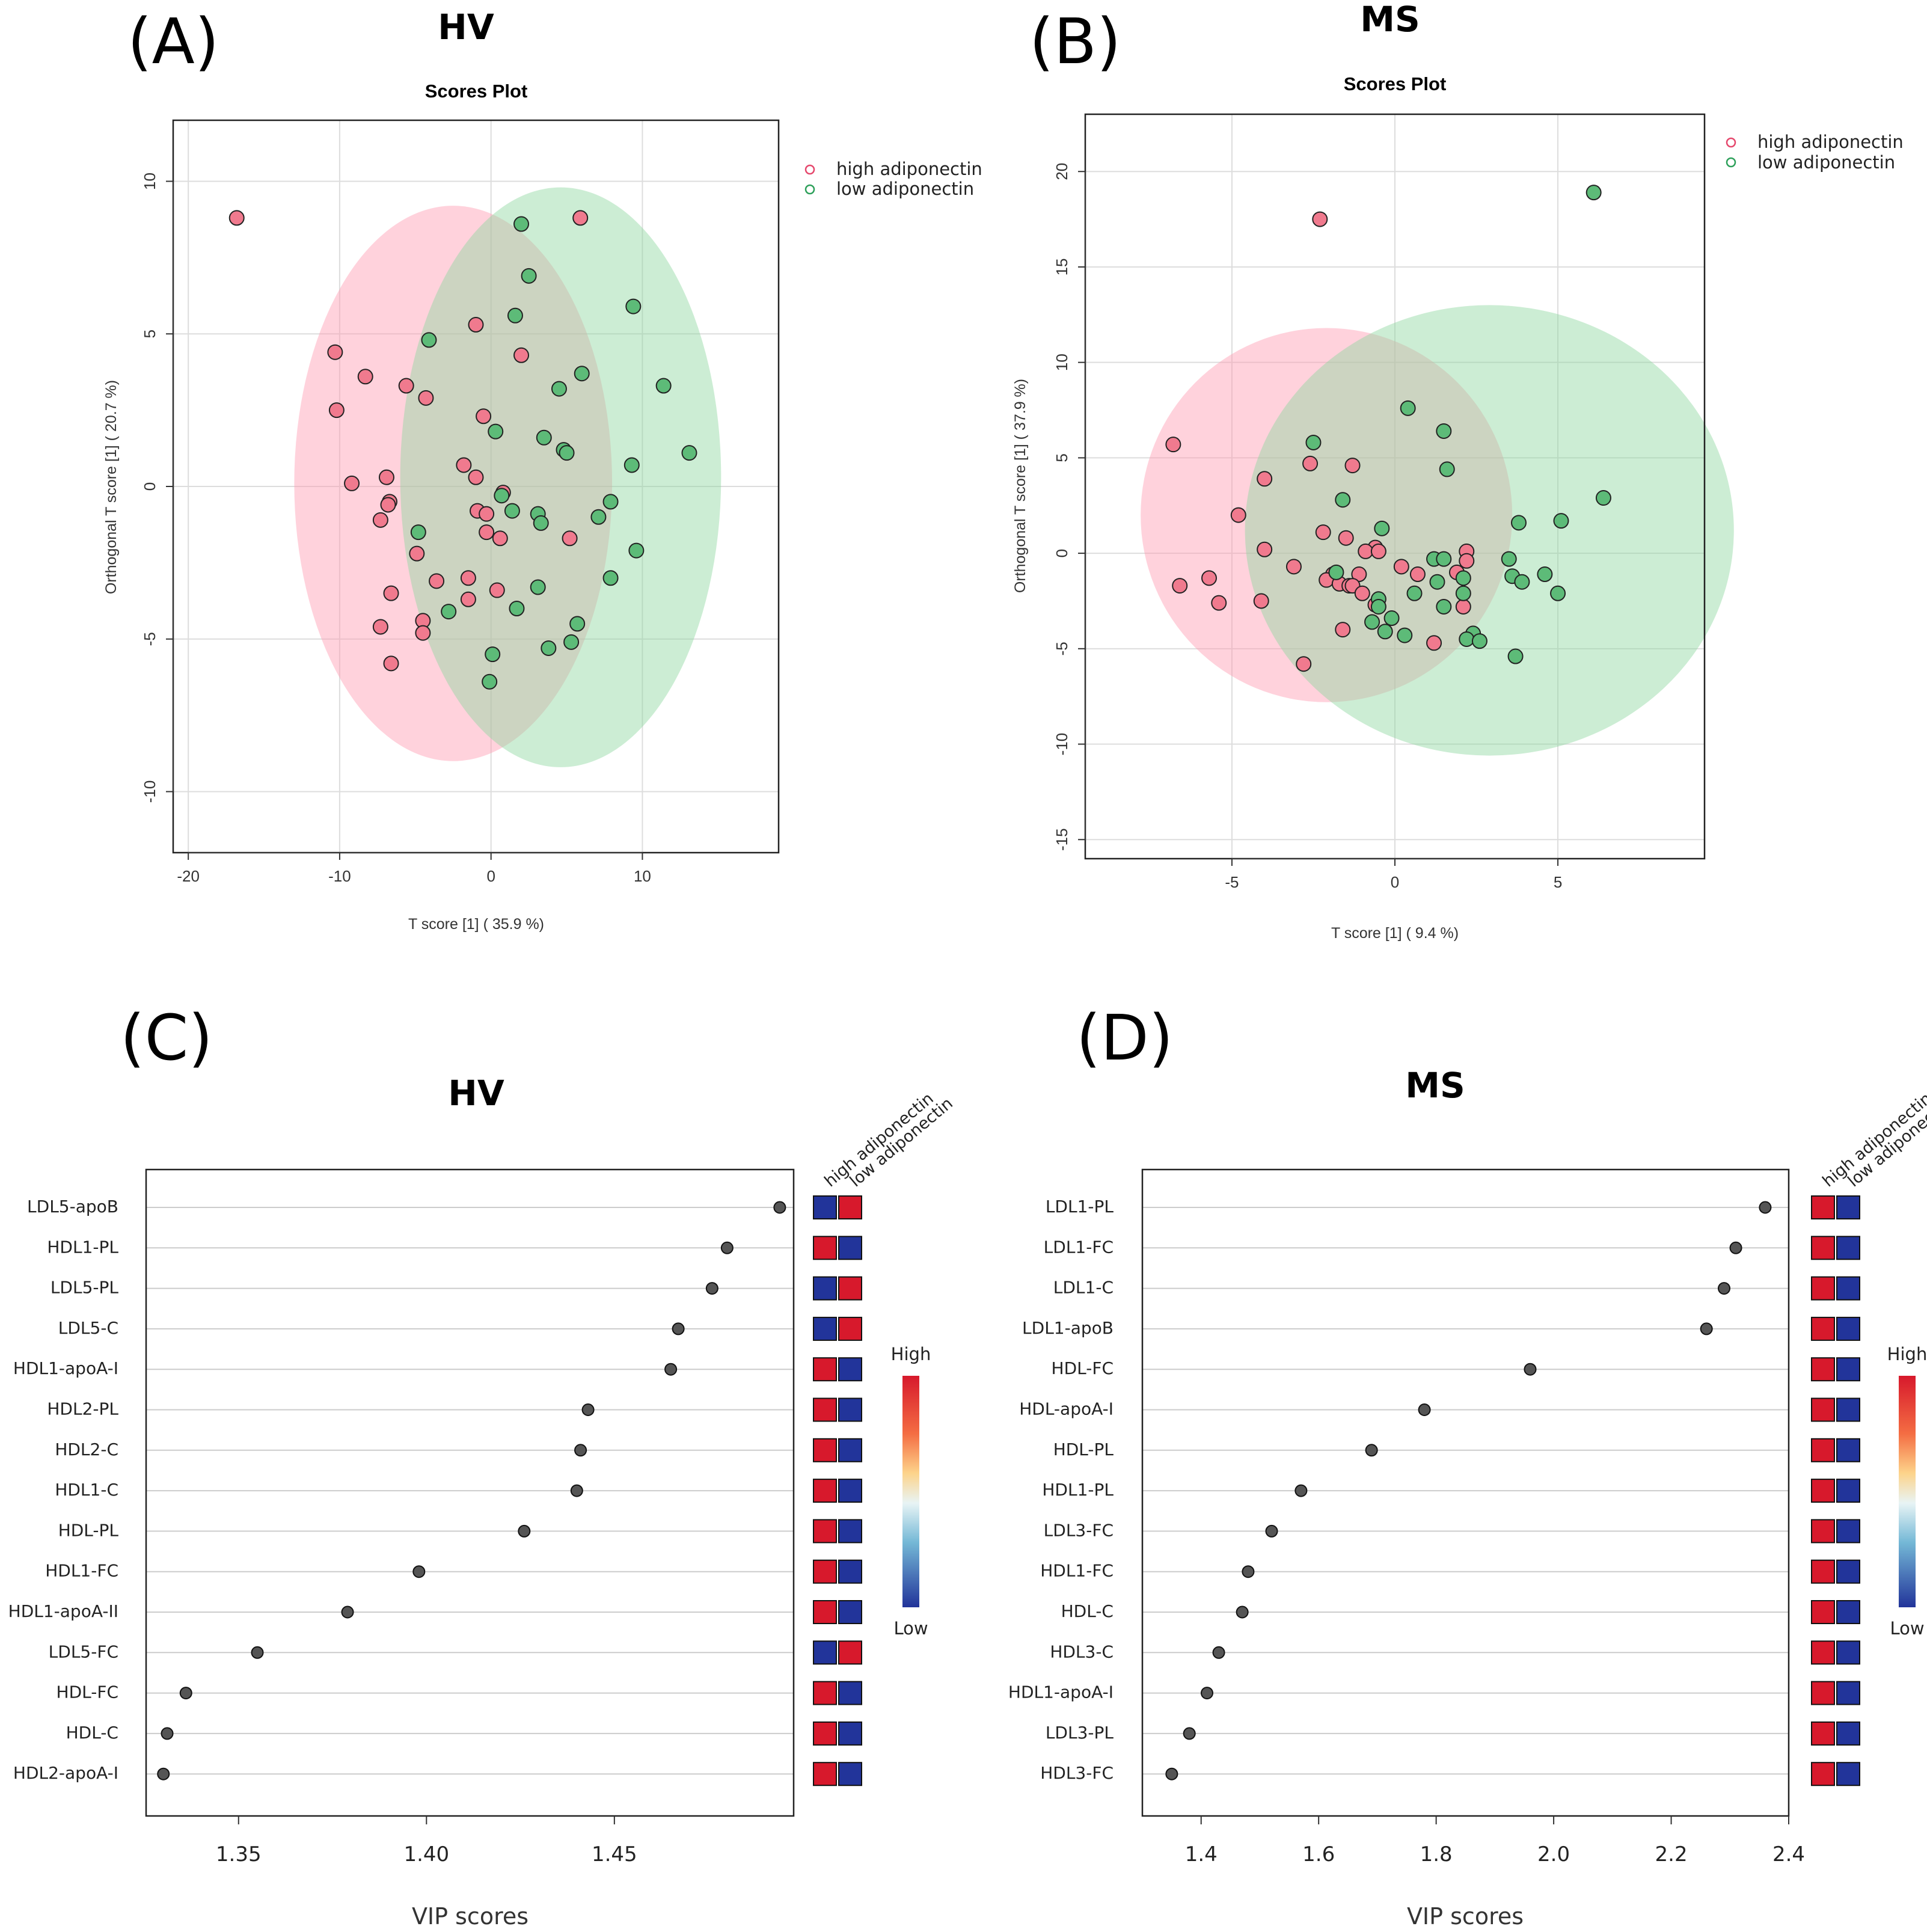 Image resolution: width=1927 pixels, height=1932 pixels. Describe the element at coordinates (339, 876) in the screenshot. I see `x-tick-label: -10` at that location.